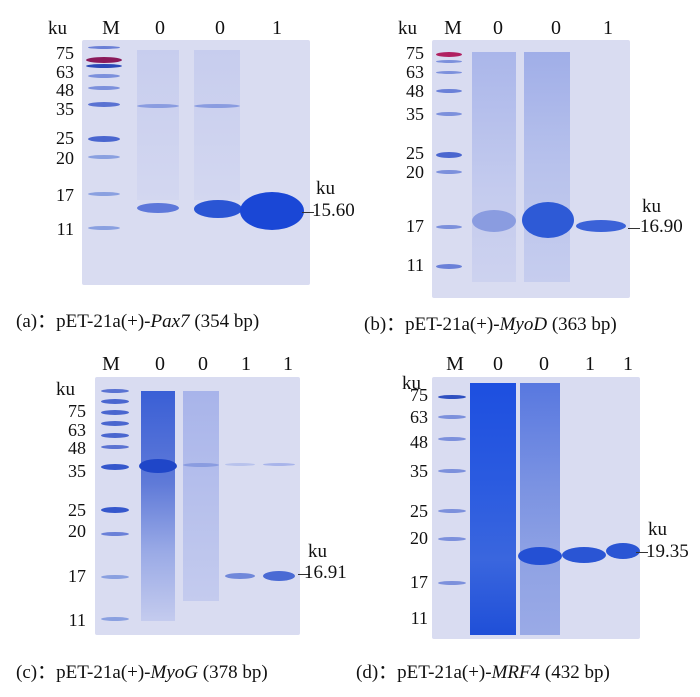 The height and width of the screenshot is (697, 700). I want to click on caption-gene: MRF4, so click(516, 672).